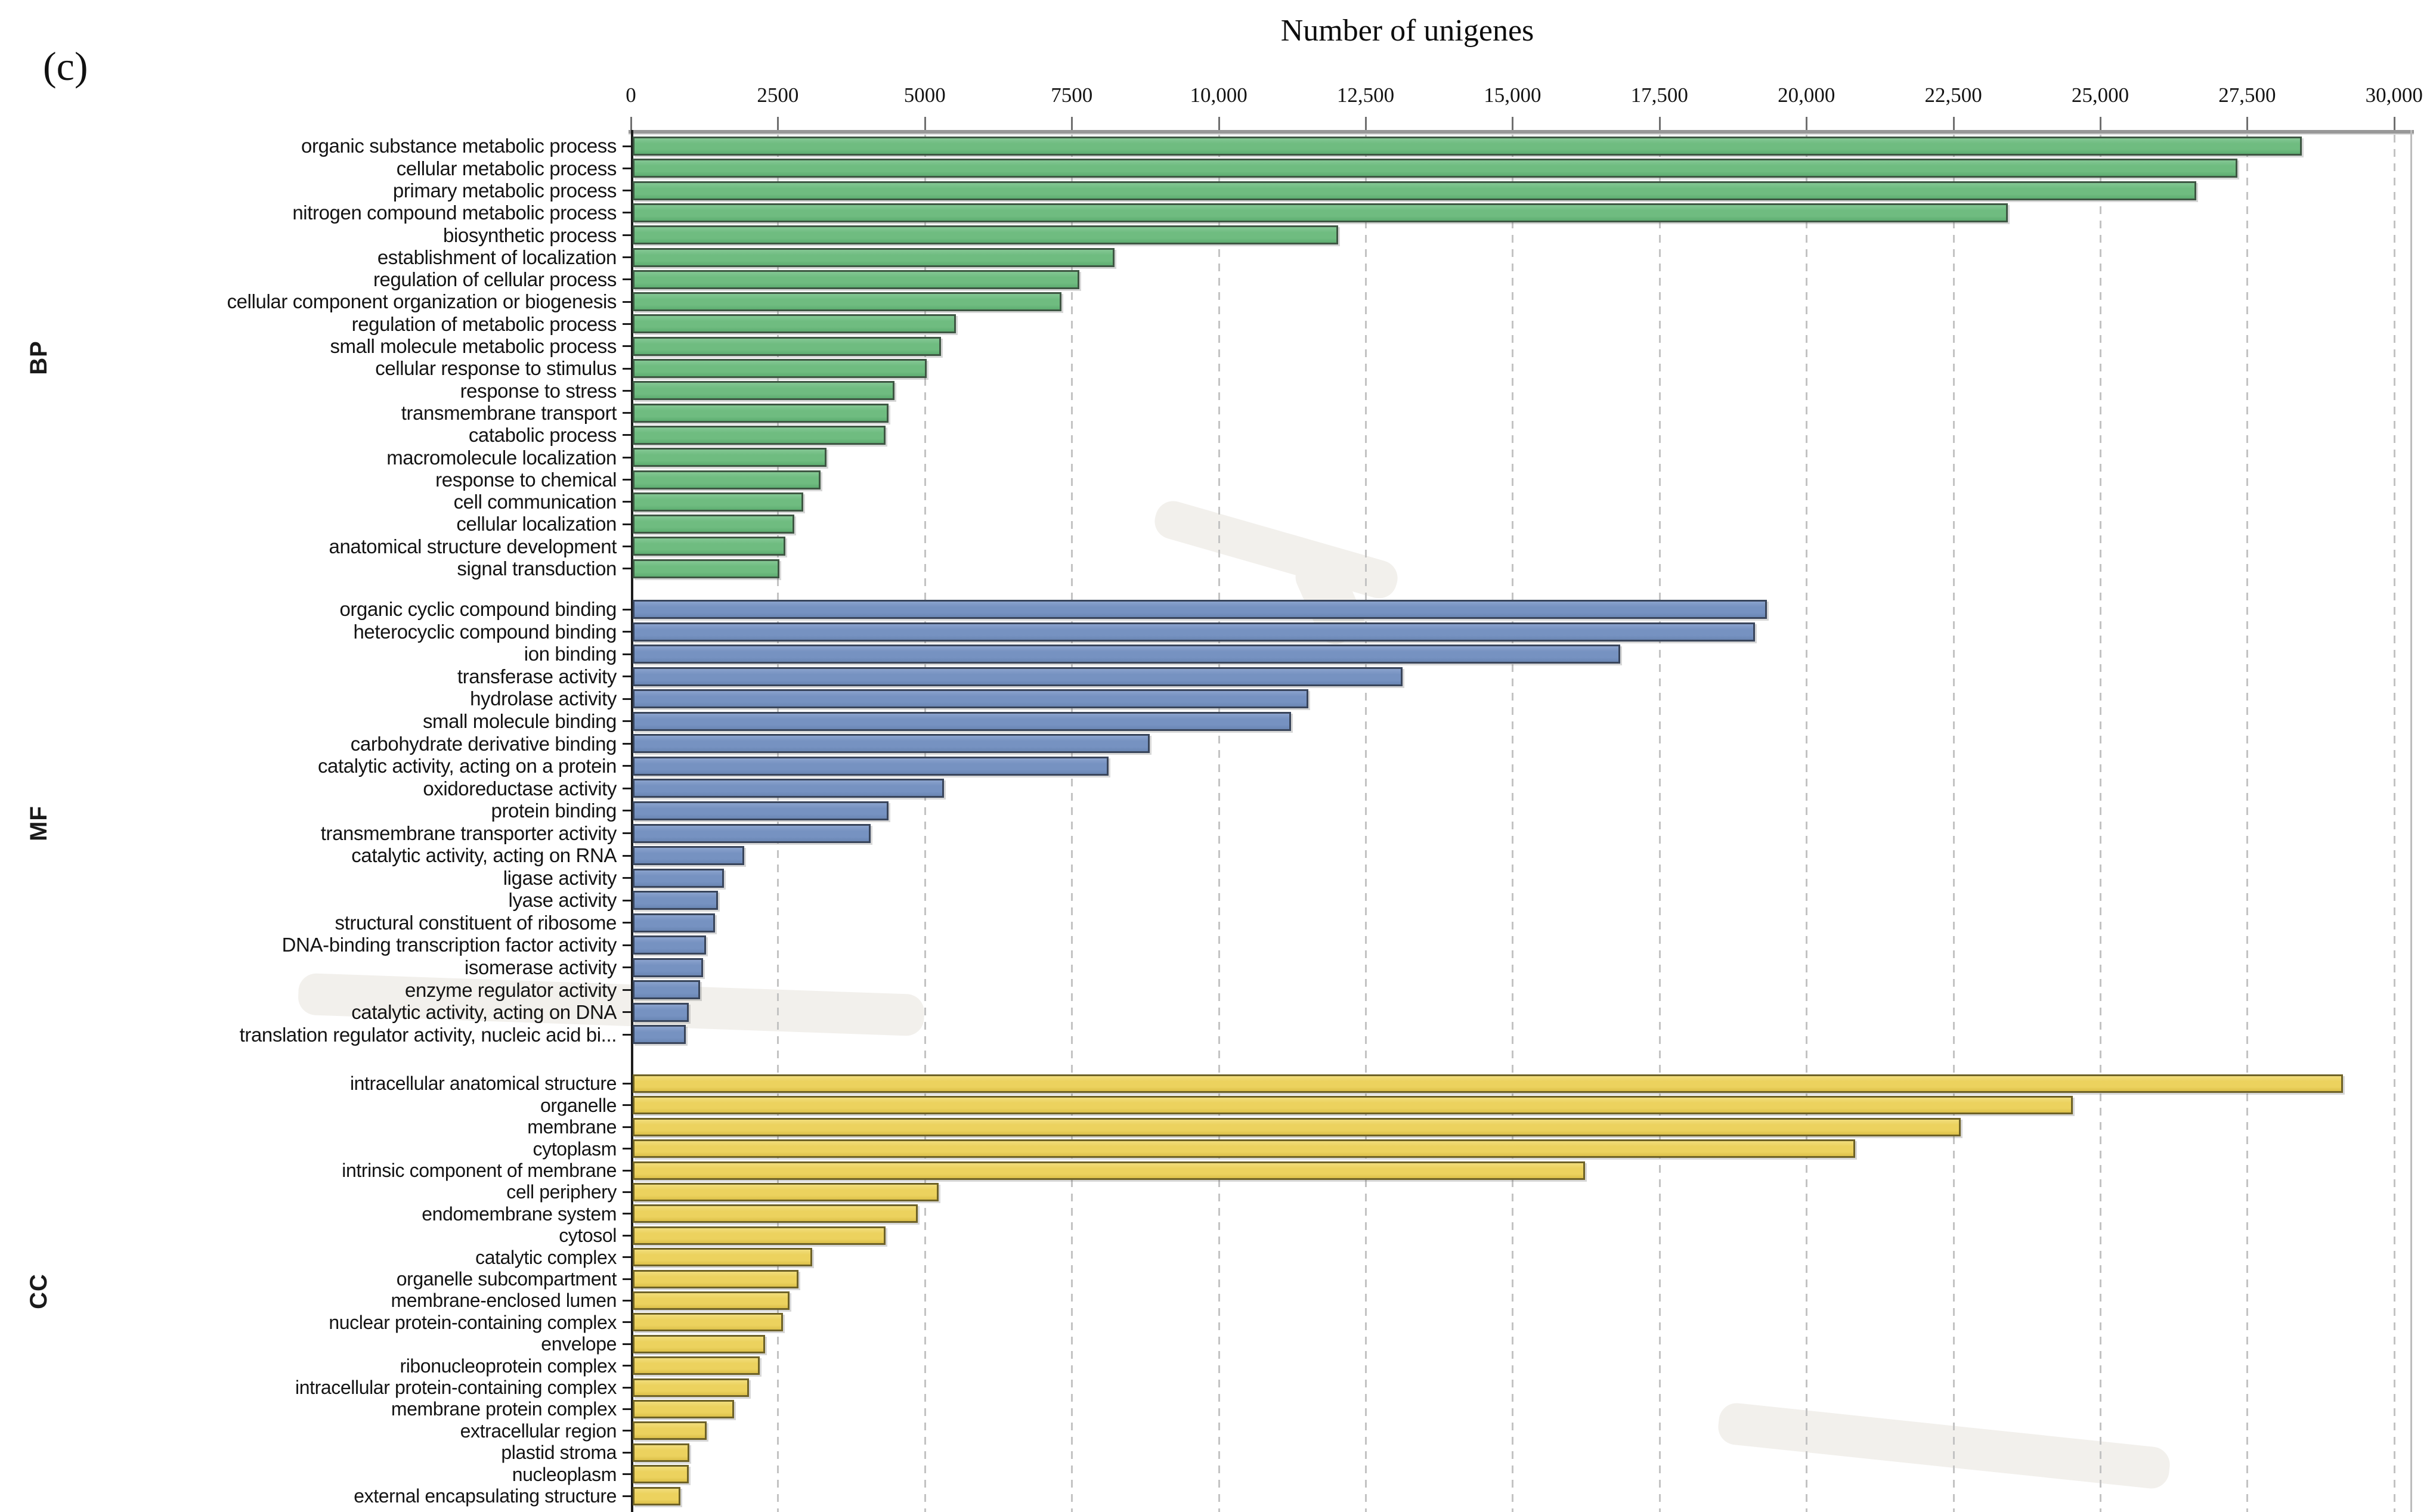 This screenshot has width=2433, height=1512. What do you see at coordinates (497, 257) in the screenshot?
I see `category-label: establishment of localization` at bounding box center [497, 257].